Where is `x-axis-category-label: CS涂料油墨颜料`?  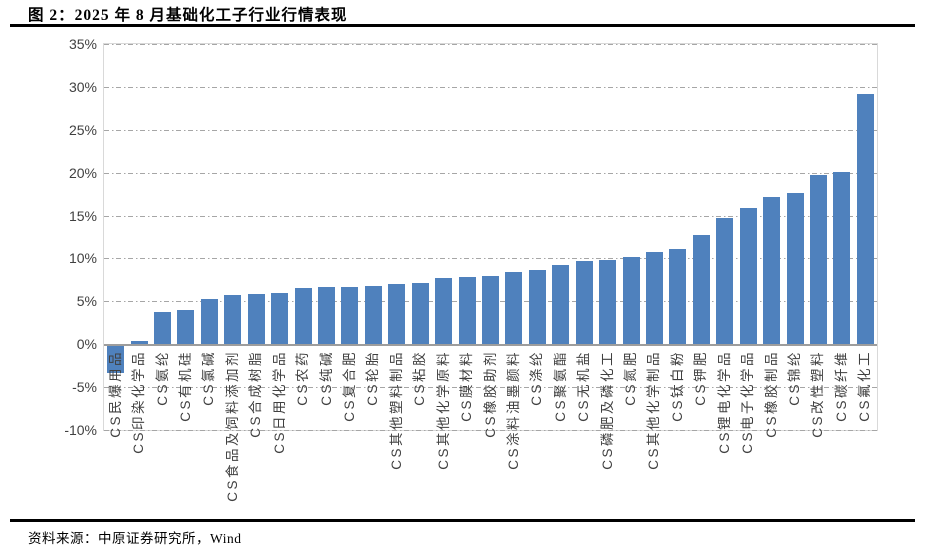
x-axis-category-label: CS涂料油墨颜料 is located at coordinates (513, 410).